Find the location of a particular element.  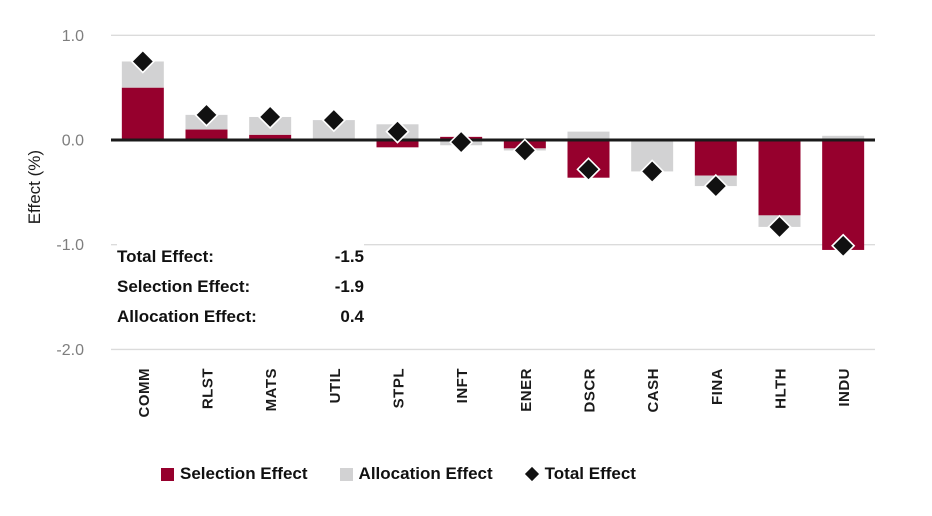

annotation-row-selection: Selection Effect: -1.9 is located at coordinates (240, 287).